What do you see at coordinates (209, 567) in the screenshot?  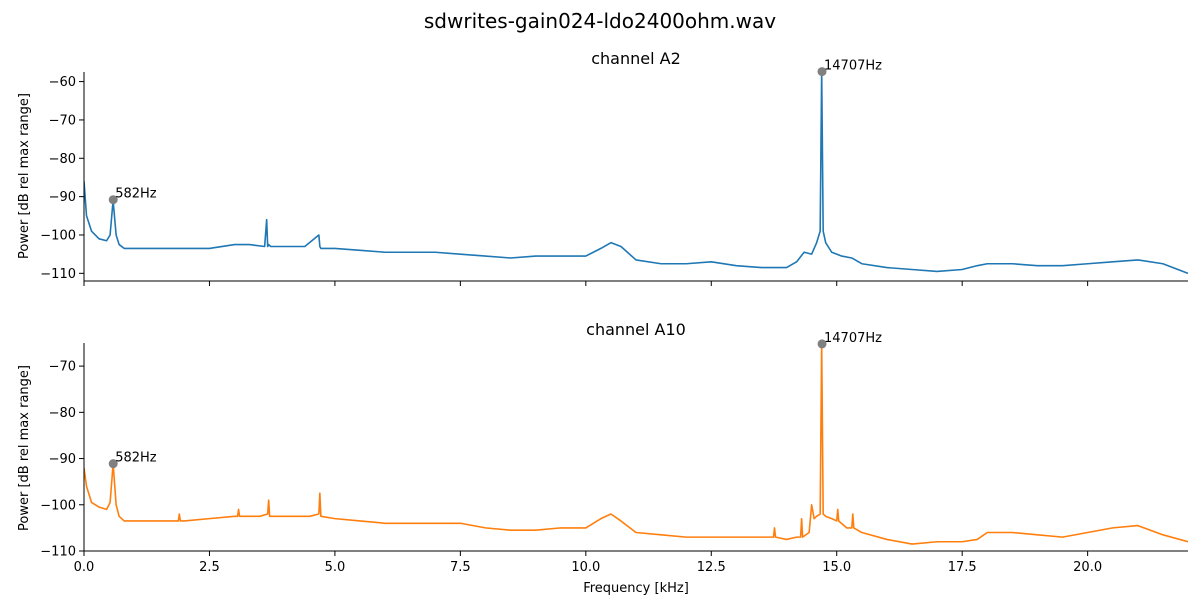 I see `x-tick-label: 2.5` at bounding box center [209, 567].